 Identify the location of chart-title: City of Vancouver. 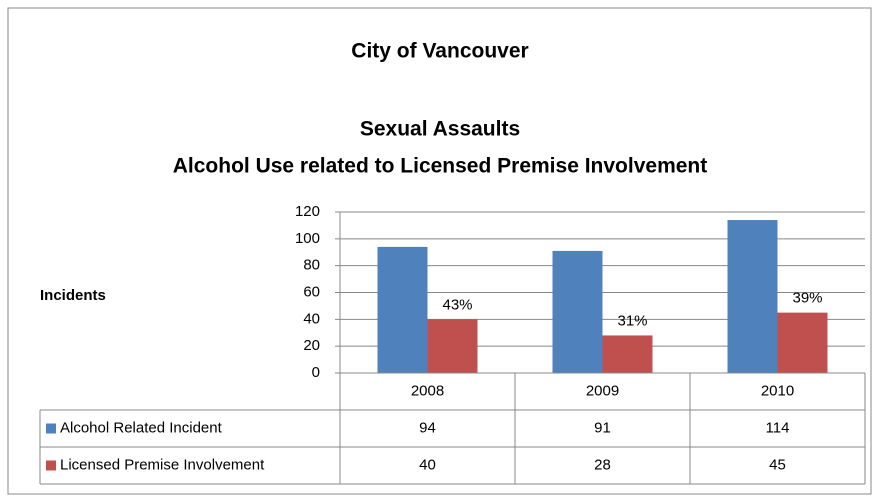
(439, 51).